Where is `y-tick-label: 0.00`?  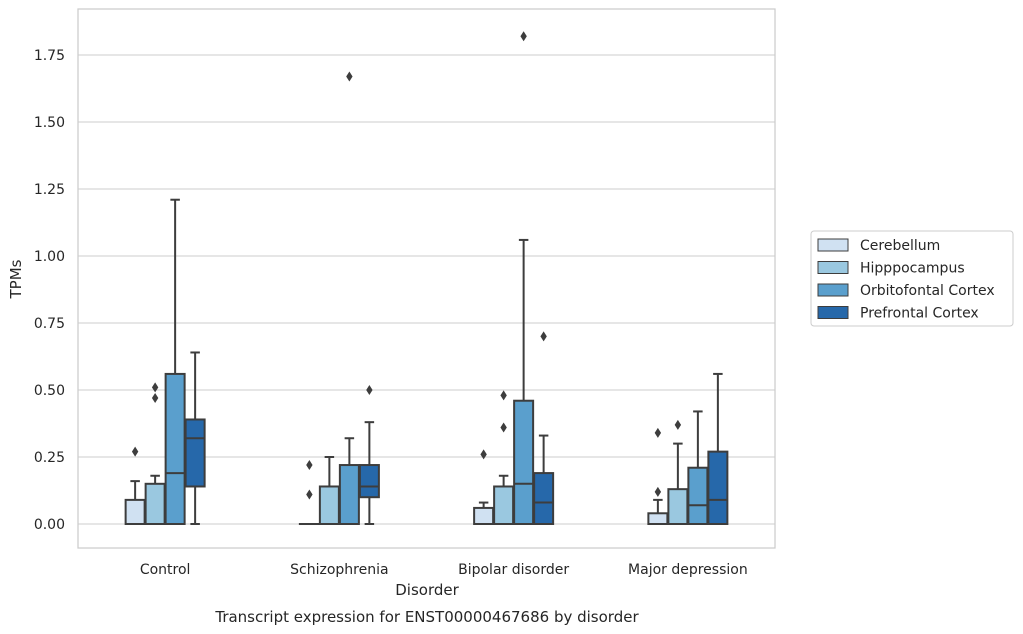
y-tick-label: 0.00 is located at coordinates (49, 525).